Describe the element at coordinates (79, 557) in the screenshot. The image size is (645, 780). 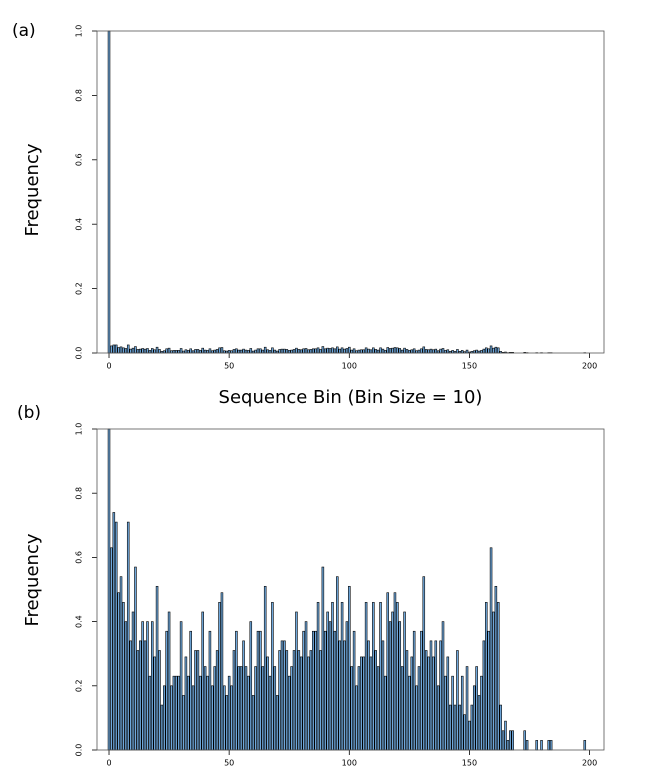
I see `y-tick-label: 0.6` at that location.